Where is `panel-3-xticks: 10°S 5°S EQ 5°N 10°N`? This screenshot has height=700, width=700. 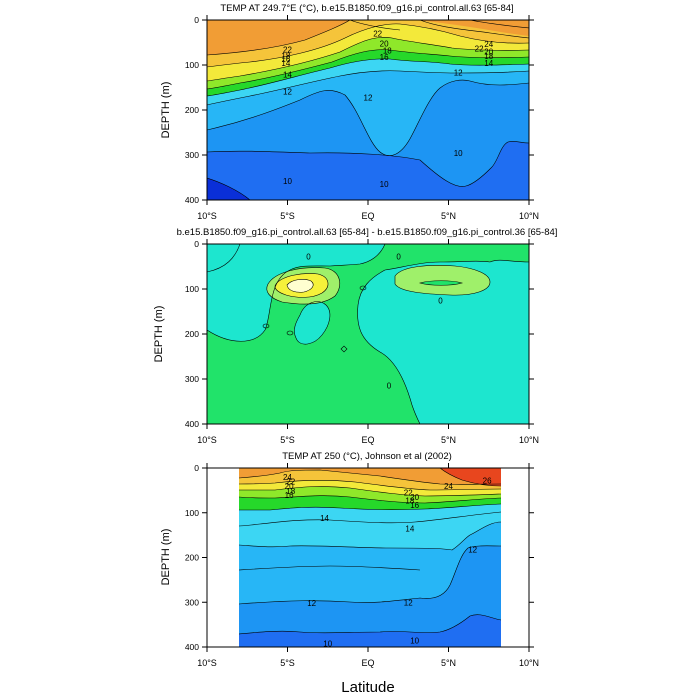
panel-3-xticks: 10°S 5°S EQ 5°N 10°N is located at coordinates (368, 565).